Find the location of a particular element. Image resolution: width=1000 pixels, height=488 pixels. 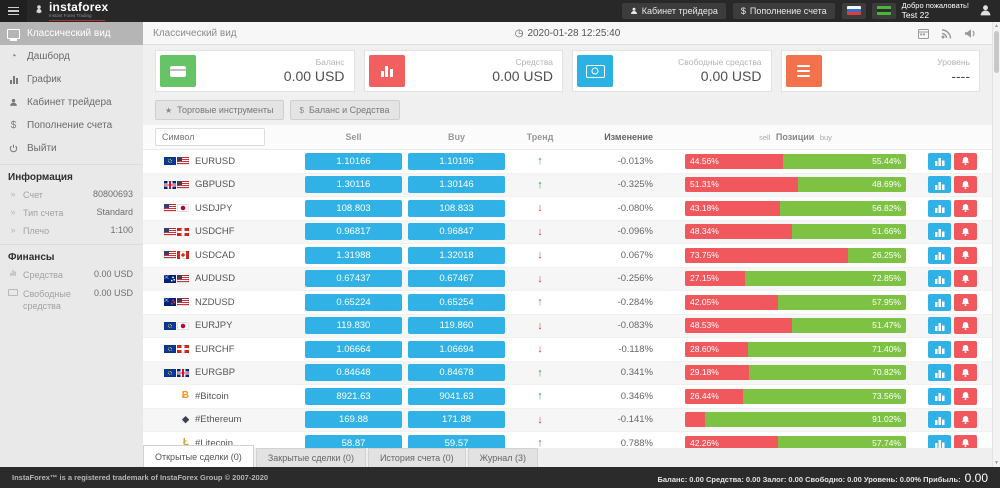

sell-price-button: 0.67437 is located at coordinates (353, 279).